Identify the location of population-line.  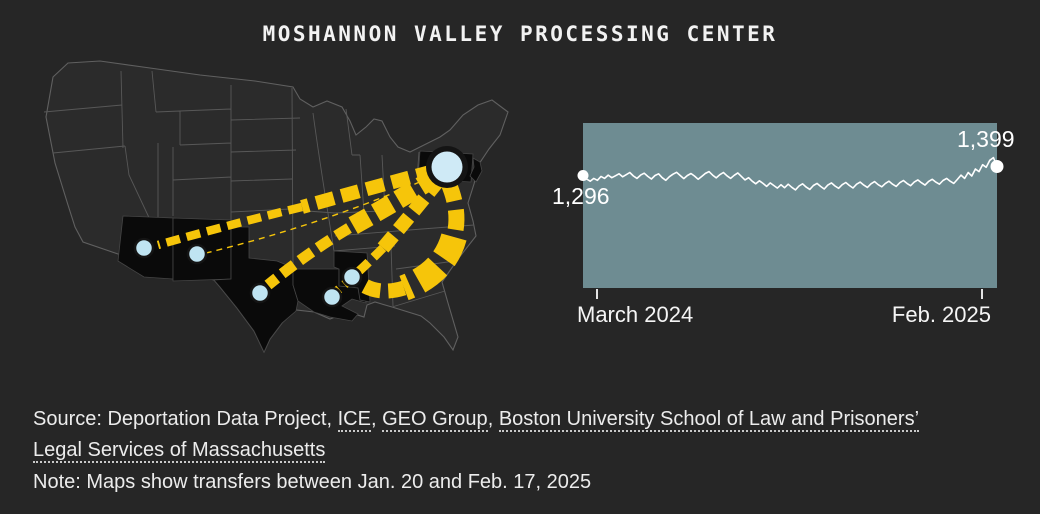
(790, 173).